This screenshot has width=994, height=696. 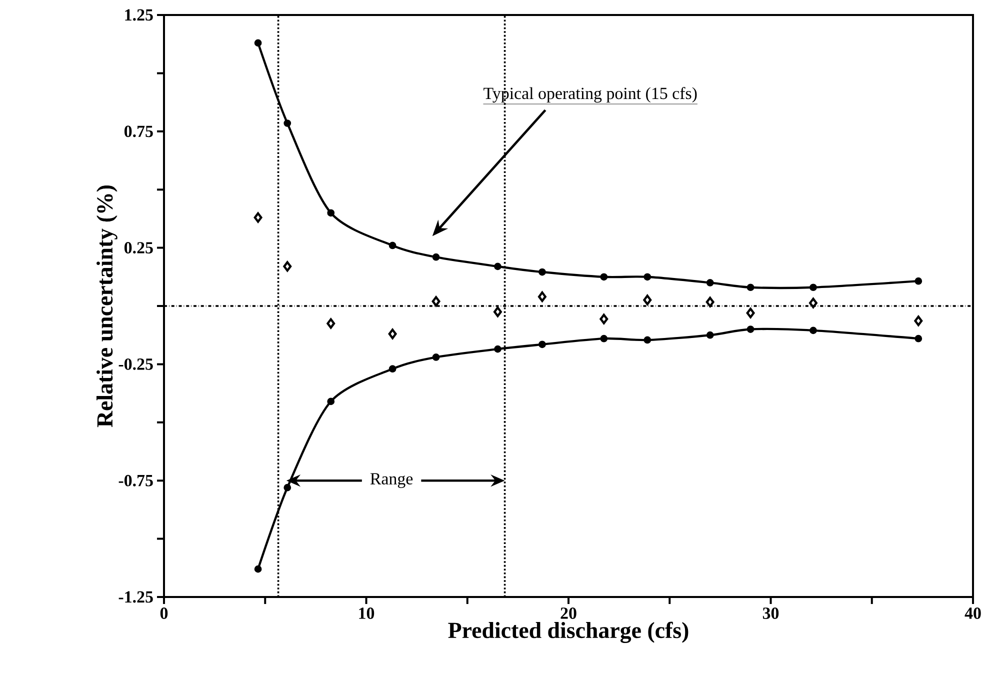 I want to click on annotation: Range, so click(x=391, y=480).